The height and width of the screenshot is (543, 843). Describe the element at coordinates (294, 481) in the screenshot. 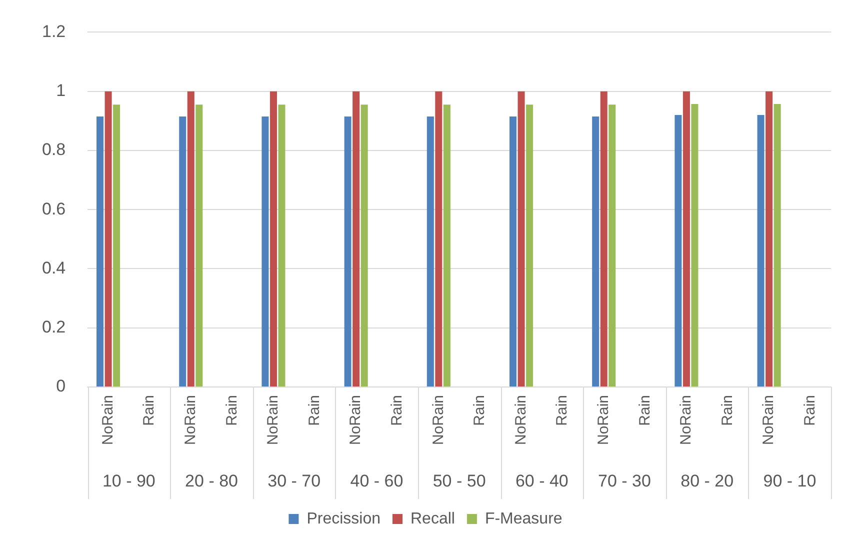

I see `text: 30 - 70` at that location.